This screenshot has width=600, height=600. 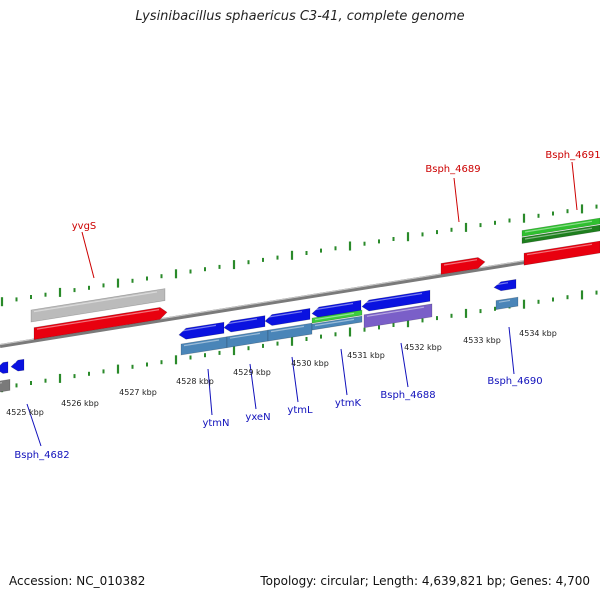 I want to click on gene-Bsph_4688-shine, so click(x=393, y=298).